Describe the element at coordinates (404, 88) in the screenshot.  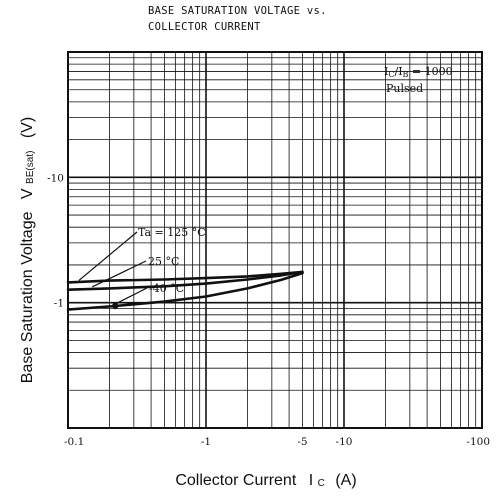
I see `conditions-pulsed: Pulsed` at that location.